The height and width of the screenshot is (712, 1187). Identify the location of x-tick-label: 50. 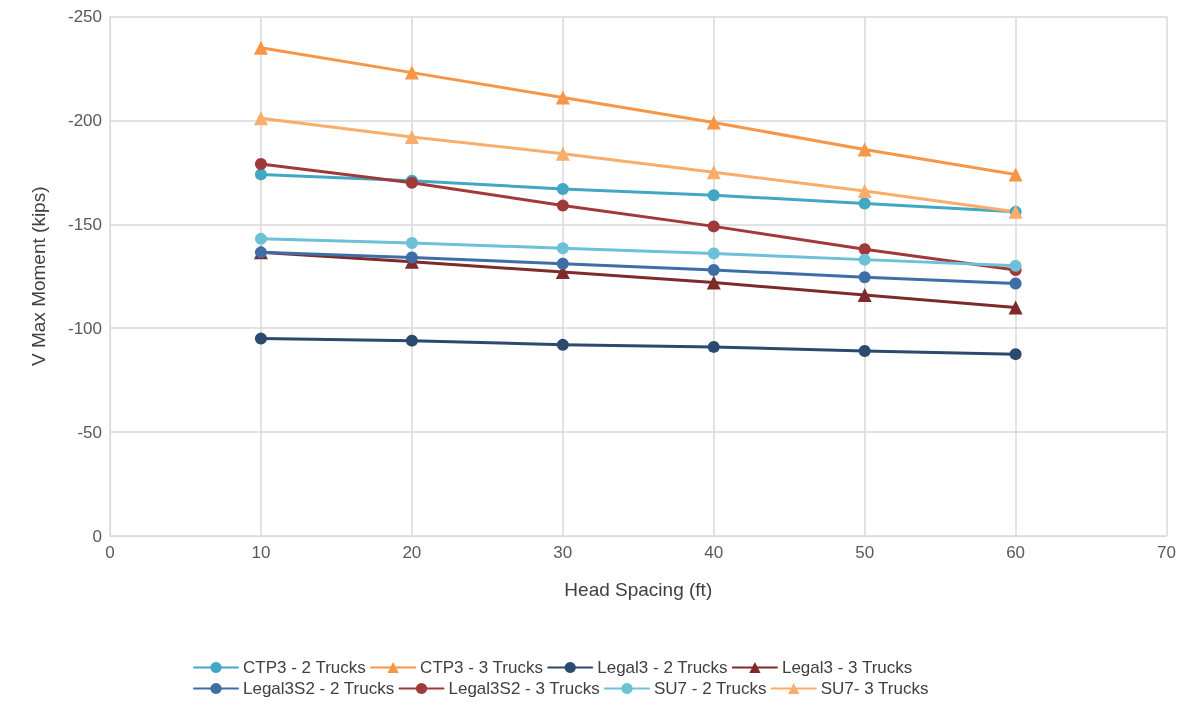
(865, 552).